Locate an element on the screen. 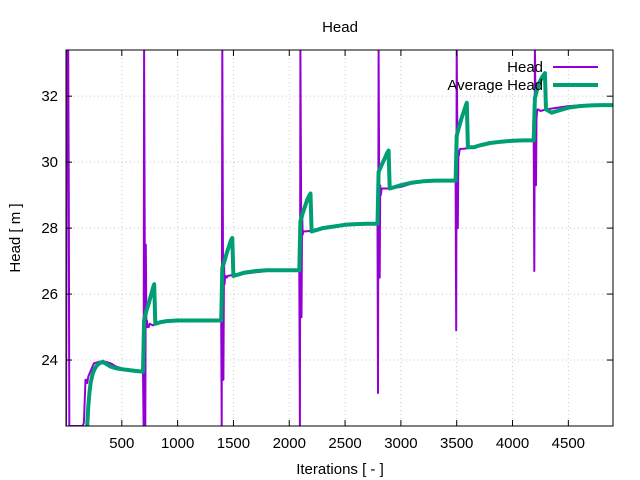 The width and height of the screenshot is (640, 480). legend-label-head: Head is located at coordinates (525, 67).